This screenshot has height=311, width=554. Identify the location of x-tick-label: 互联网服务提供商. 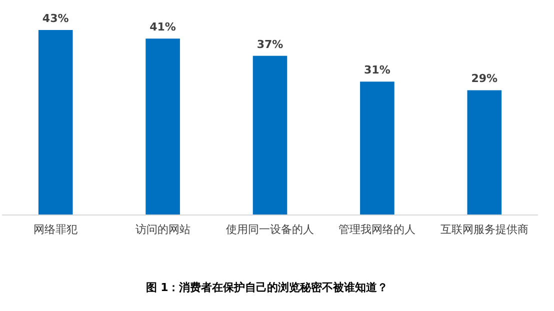
(484, 229).